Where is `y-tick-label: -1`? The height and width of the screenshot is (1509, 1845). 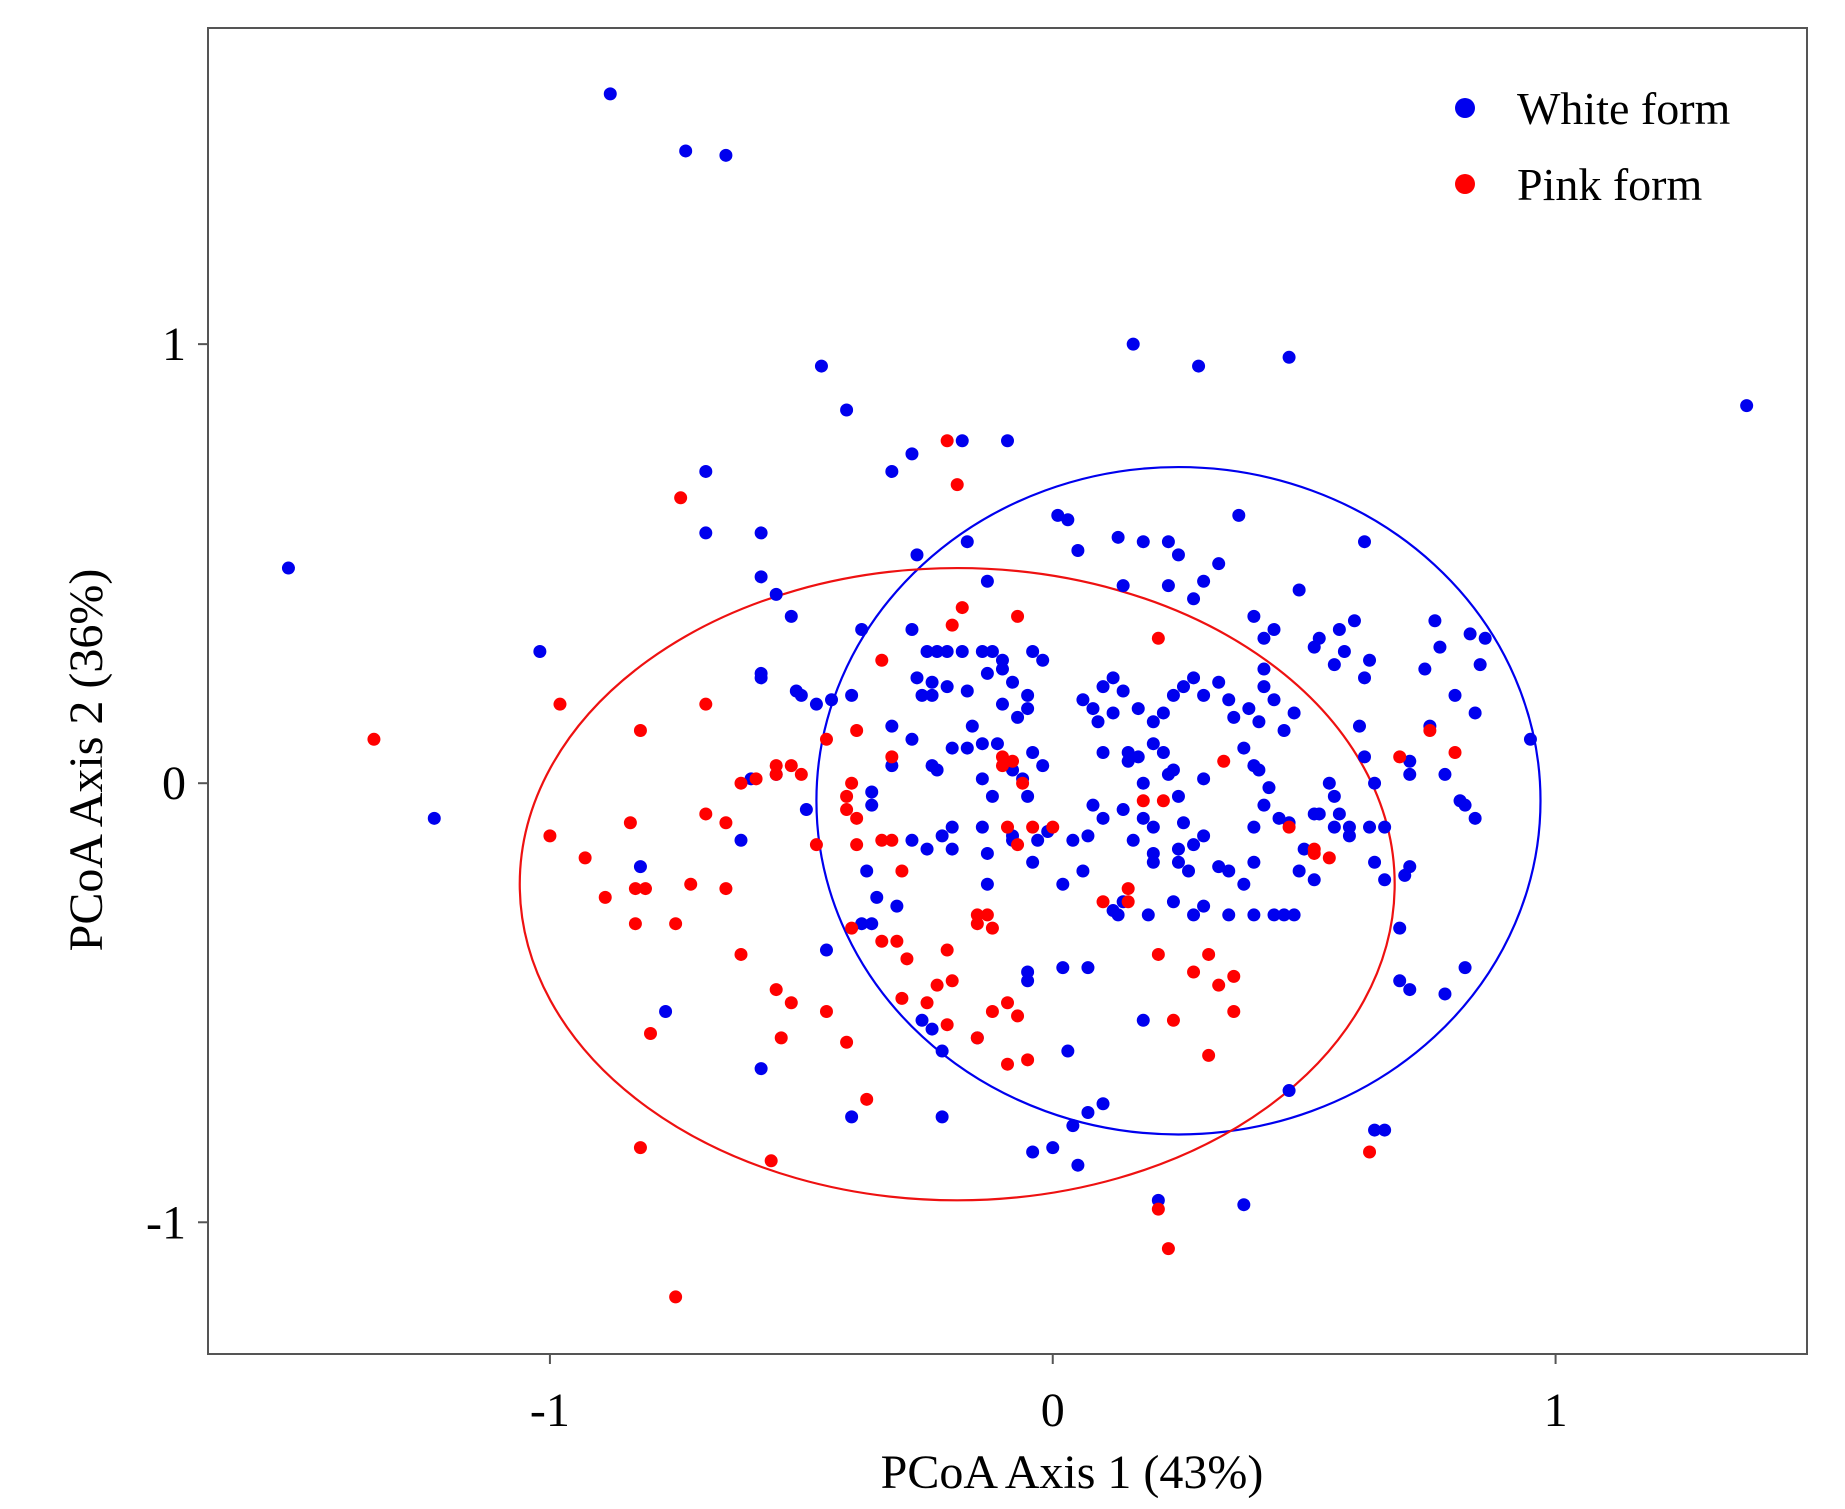
y-tick-label: -1 is located at coordinates (166, 1222).